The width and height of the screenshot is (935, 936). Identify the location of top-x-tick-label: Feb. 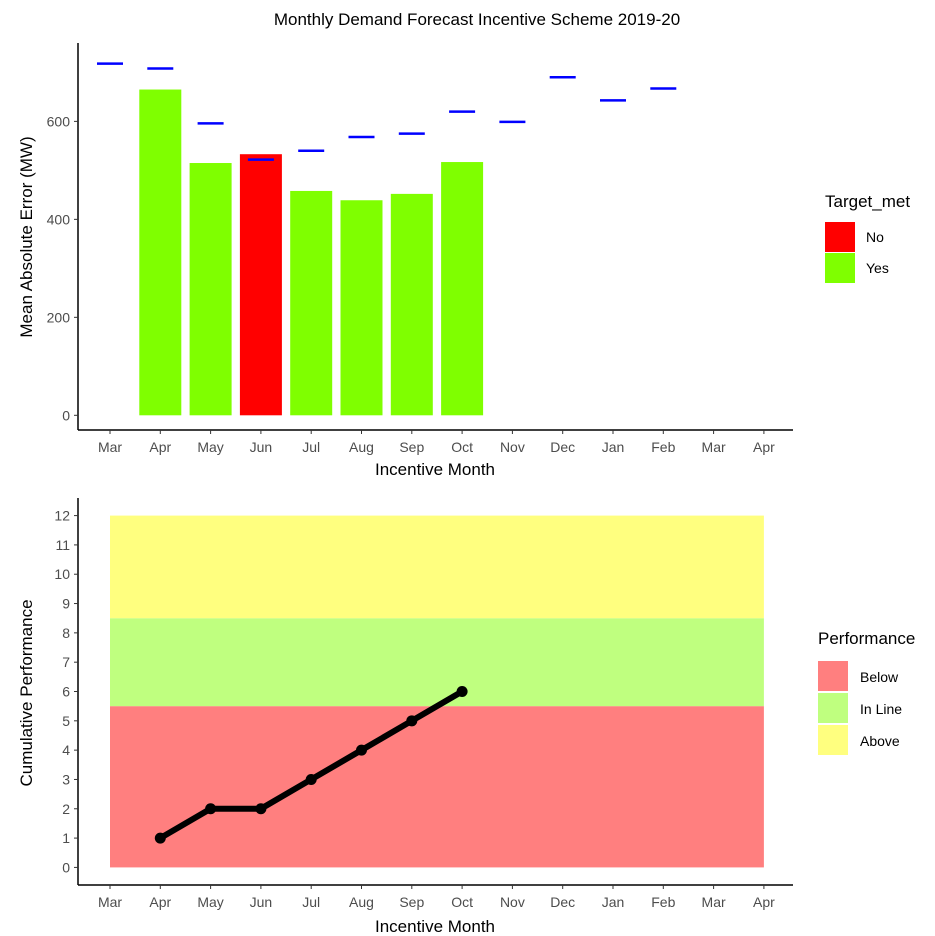
(663, 447).